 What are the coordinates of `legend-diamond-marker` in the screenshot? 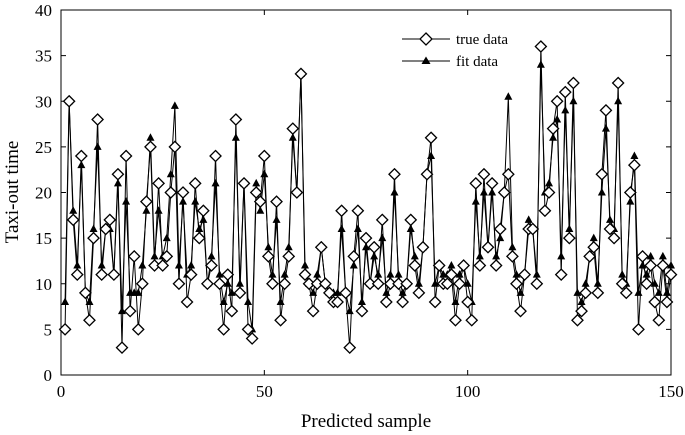 It's located at (426, 39).